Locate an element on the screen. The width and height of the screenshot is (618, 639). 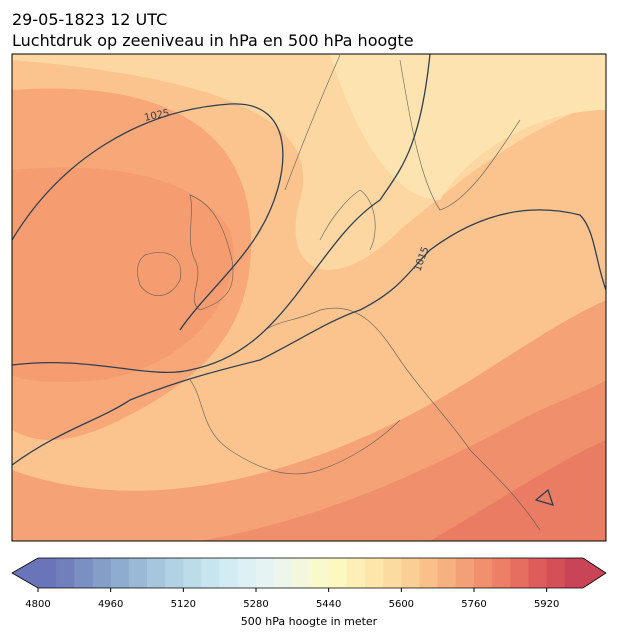
colorbar-tick-label: 5440 is located at coordinates (328, 604).